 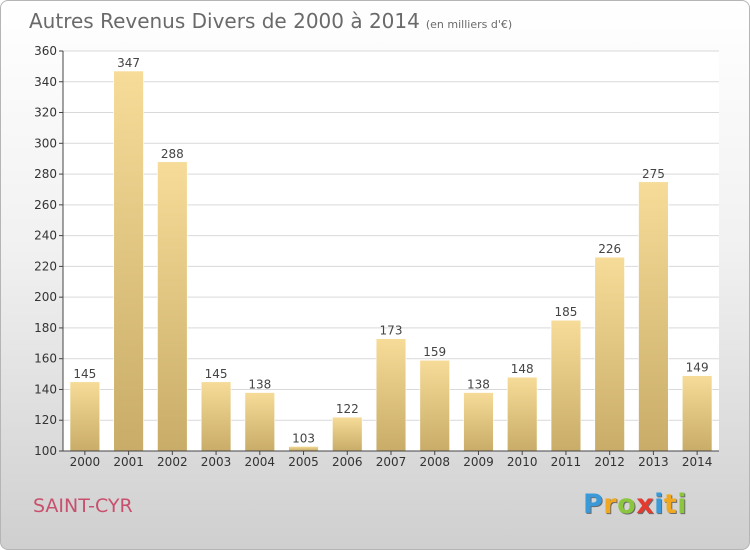 I want to click on y-tick-label: 120, so click(x=45, y=420).